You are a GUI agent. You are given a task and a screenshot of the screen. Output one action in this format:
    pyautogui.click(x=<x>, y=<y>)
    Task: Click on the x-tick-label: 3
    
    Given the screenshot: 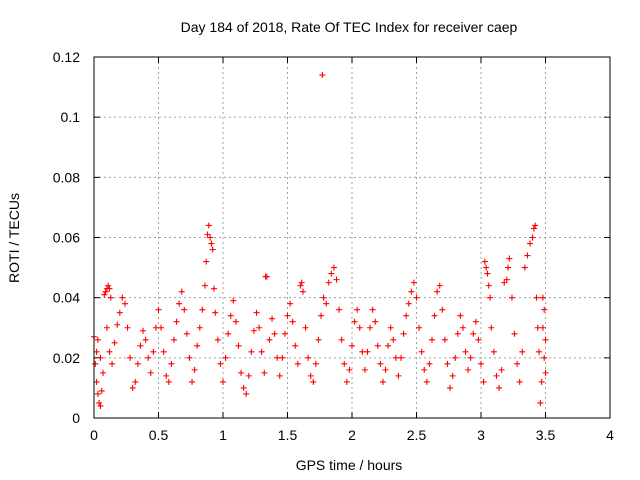 What is the action you would take?
    pyautogui.click(x=481, y=435)
    